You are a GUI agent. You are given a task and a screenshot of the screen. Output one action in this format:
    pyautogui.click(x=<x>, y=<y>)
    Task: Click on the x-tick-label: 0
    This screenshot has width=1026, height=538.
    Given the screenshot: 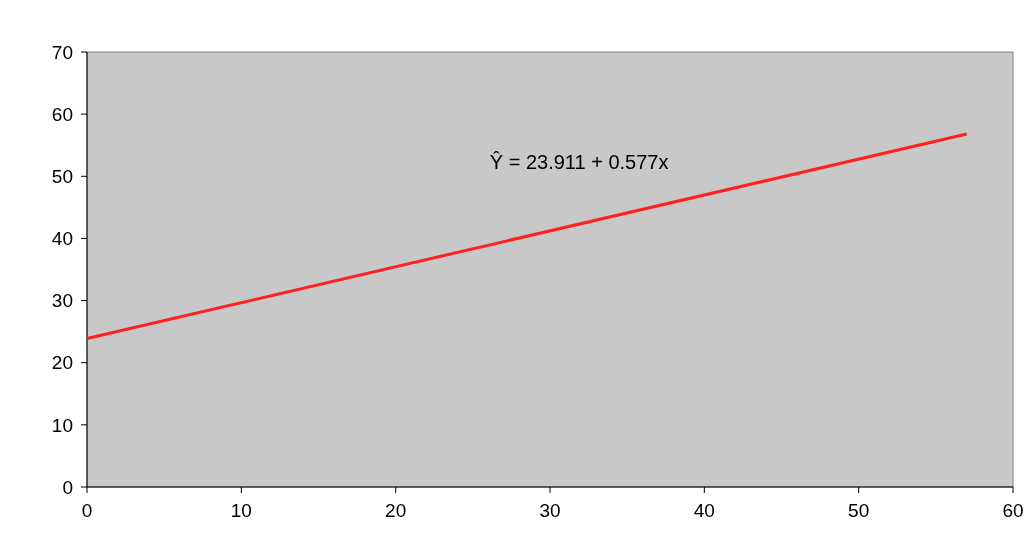 What is the action you would take?
    pyautogui.click(x=87, y=510)
    